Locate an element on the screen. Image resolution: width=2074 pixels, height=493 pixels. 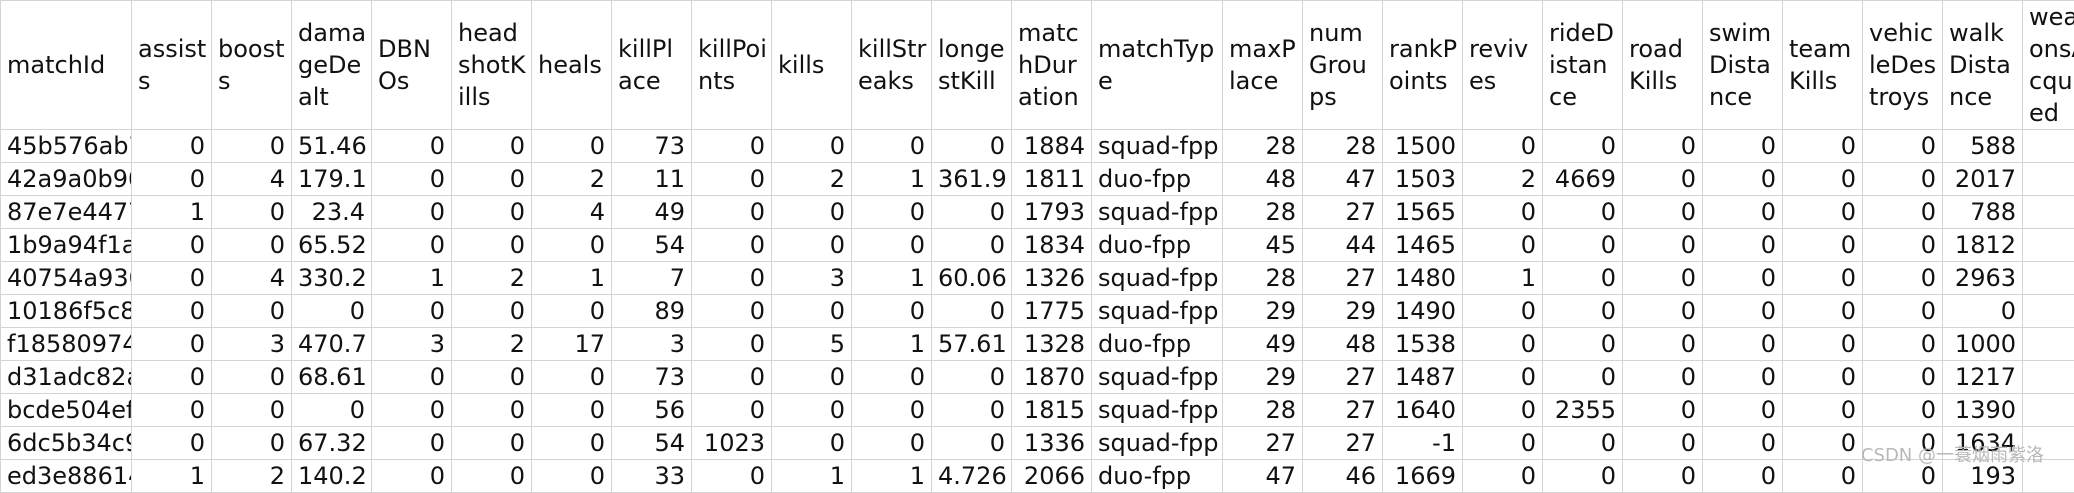
cell-matchduration: 1811 is located at coordinates (1052, 179).